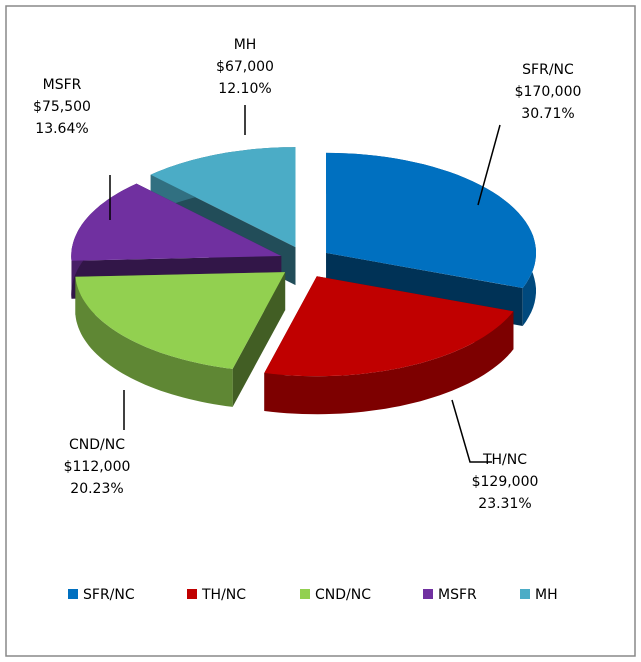  Describe the element at coordinates (97, 445) in the screenshot. I see `data-label-name: CND/NC` at that location.